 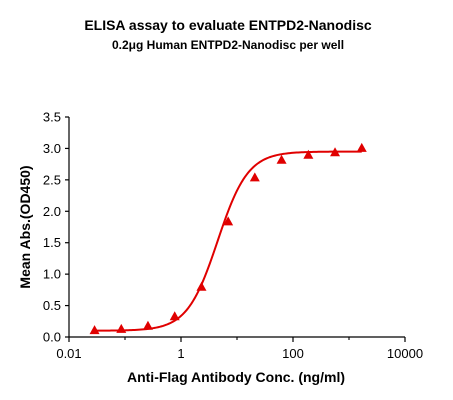 What do you see at coordinates (228, 45) in the screenshot?
I see `chart-subtitle: 0.2μg Human ENTPD2-Nanodisc per well` at bounding box center [228, 45].